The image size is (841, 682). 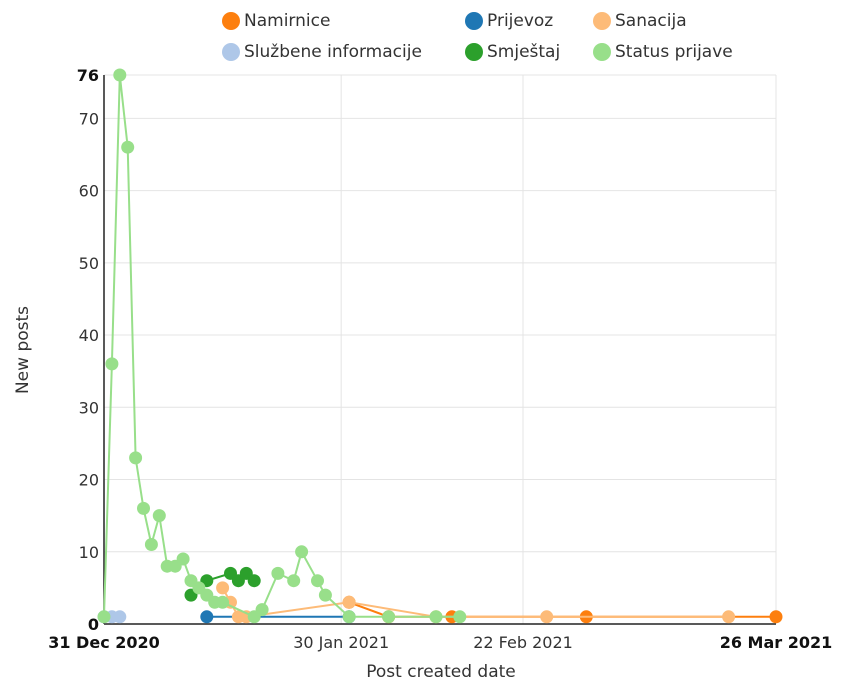 I want to click on legend-label-prijevoz: Prijevoz, so click(x=520, y=21).